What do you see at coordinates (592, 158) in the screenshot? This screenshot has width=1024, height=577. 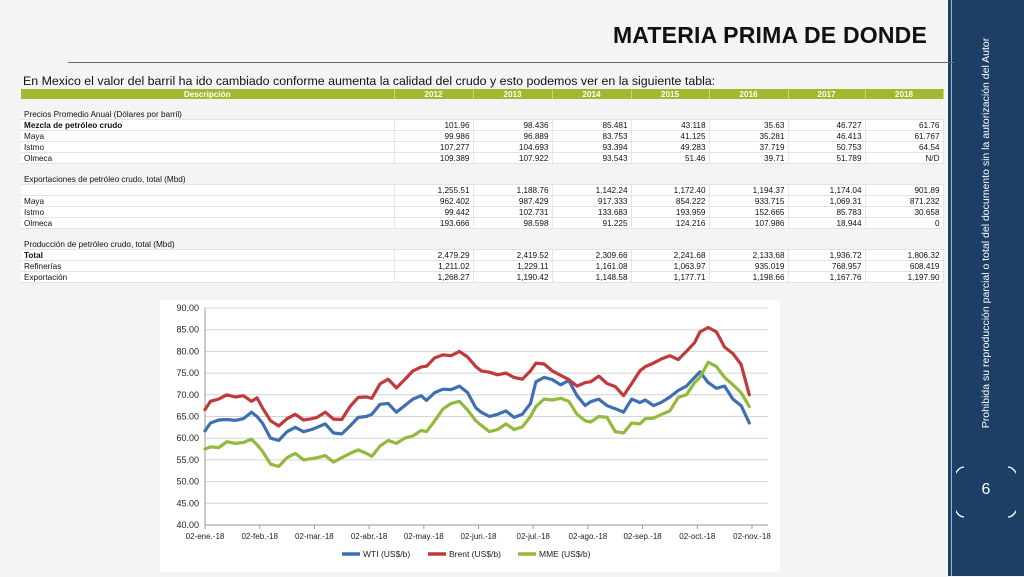 I see `table-cell: 93.543` at bounding box center [592, 158].